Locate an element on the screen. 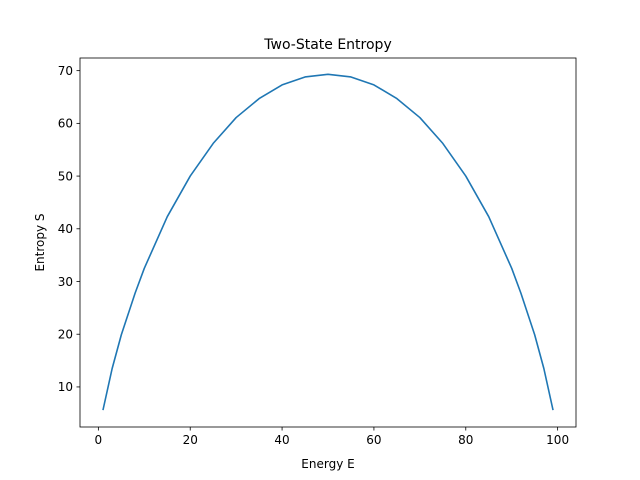 This screenshot has width=640, height=480. y-tick-label: 50 is located at coordinates (65, 176).